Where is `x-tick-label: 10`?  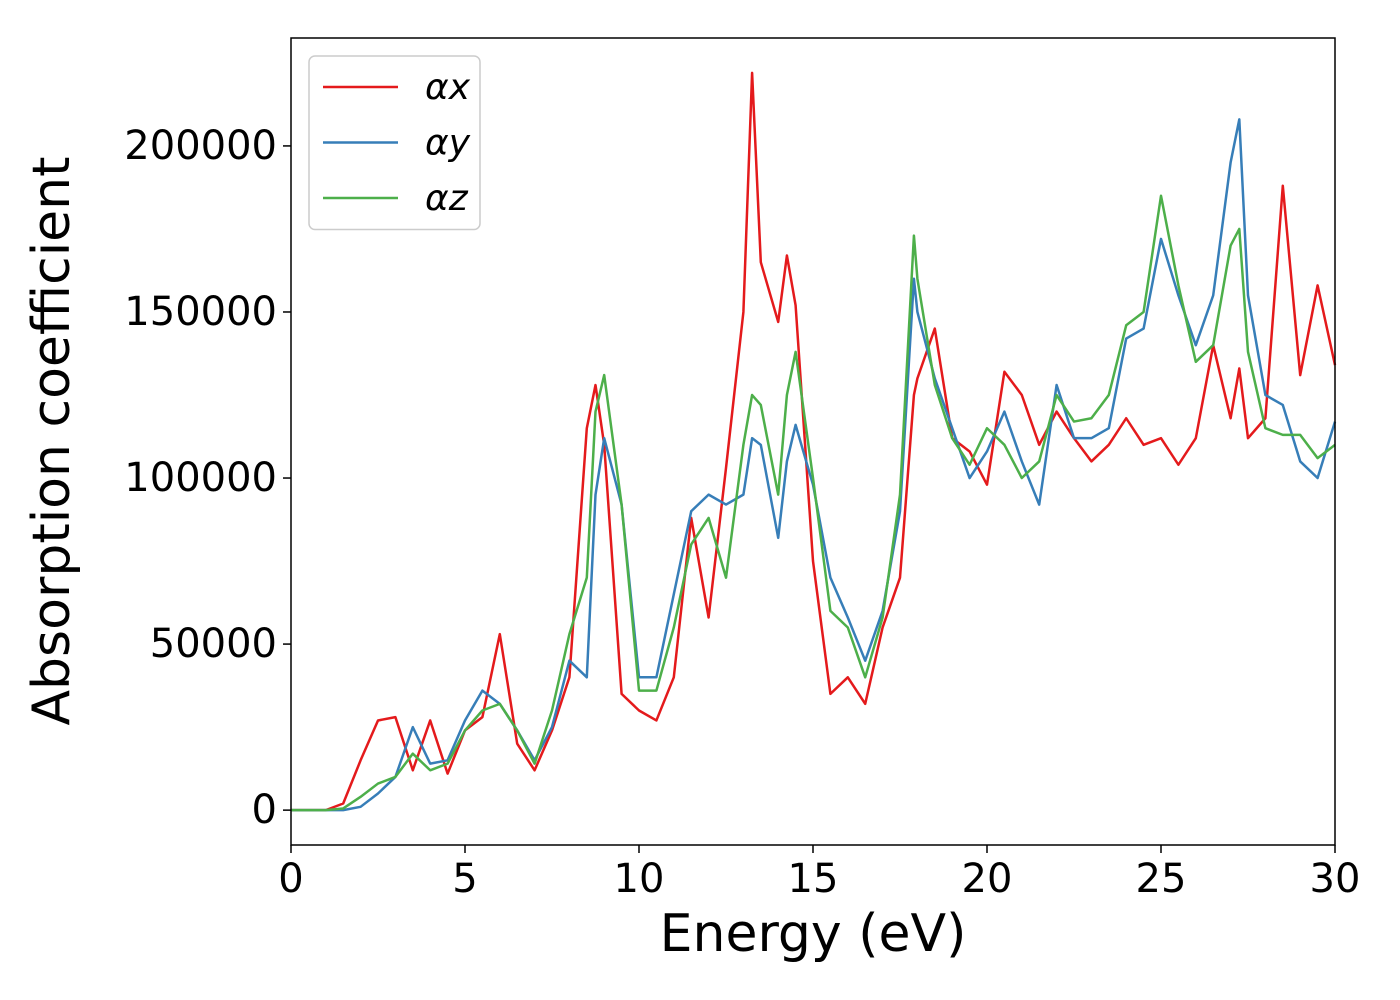 x-tick-label: 10 is located at coordinates (639, 879).